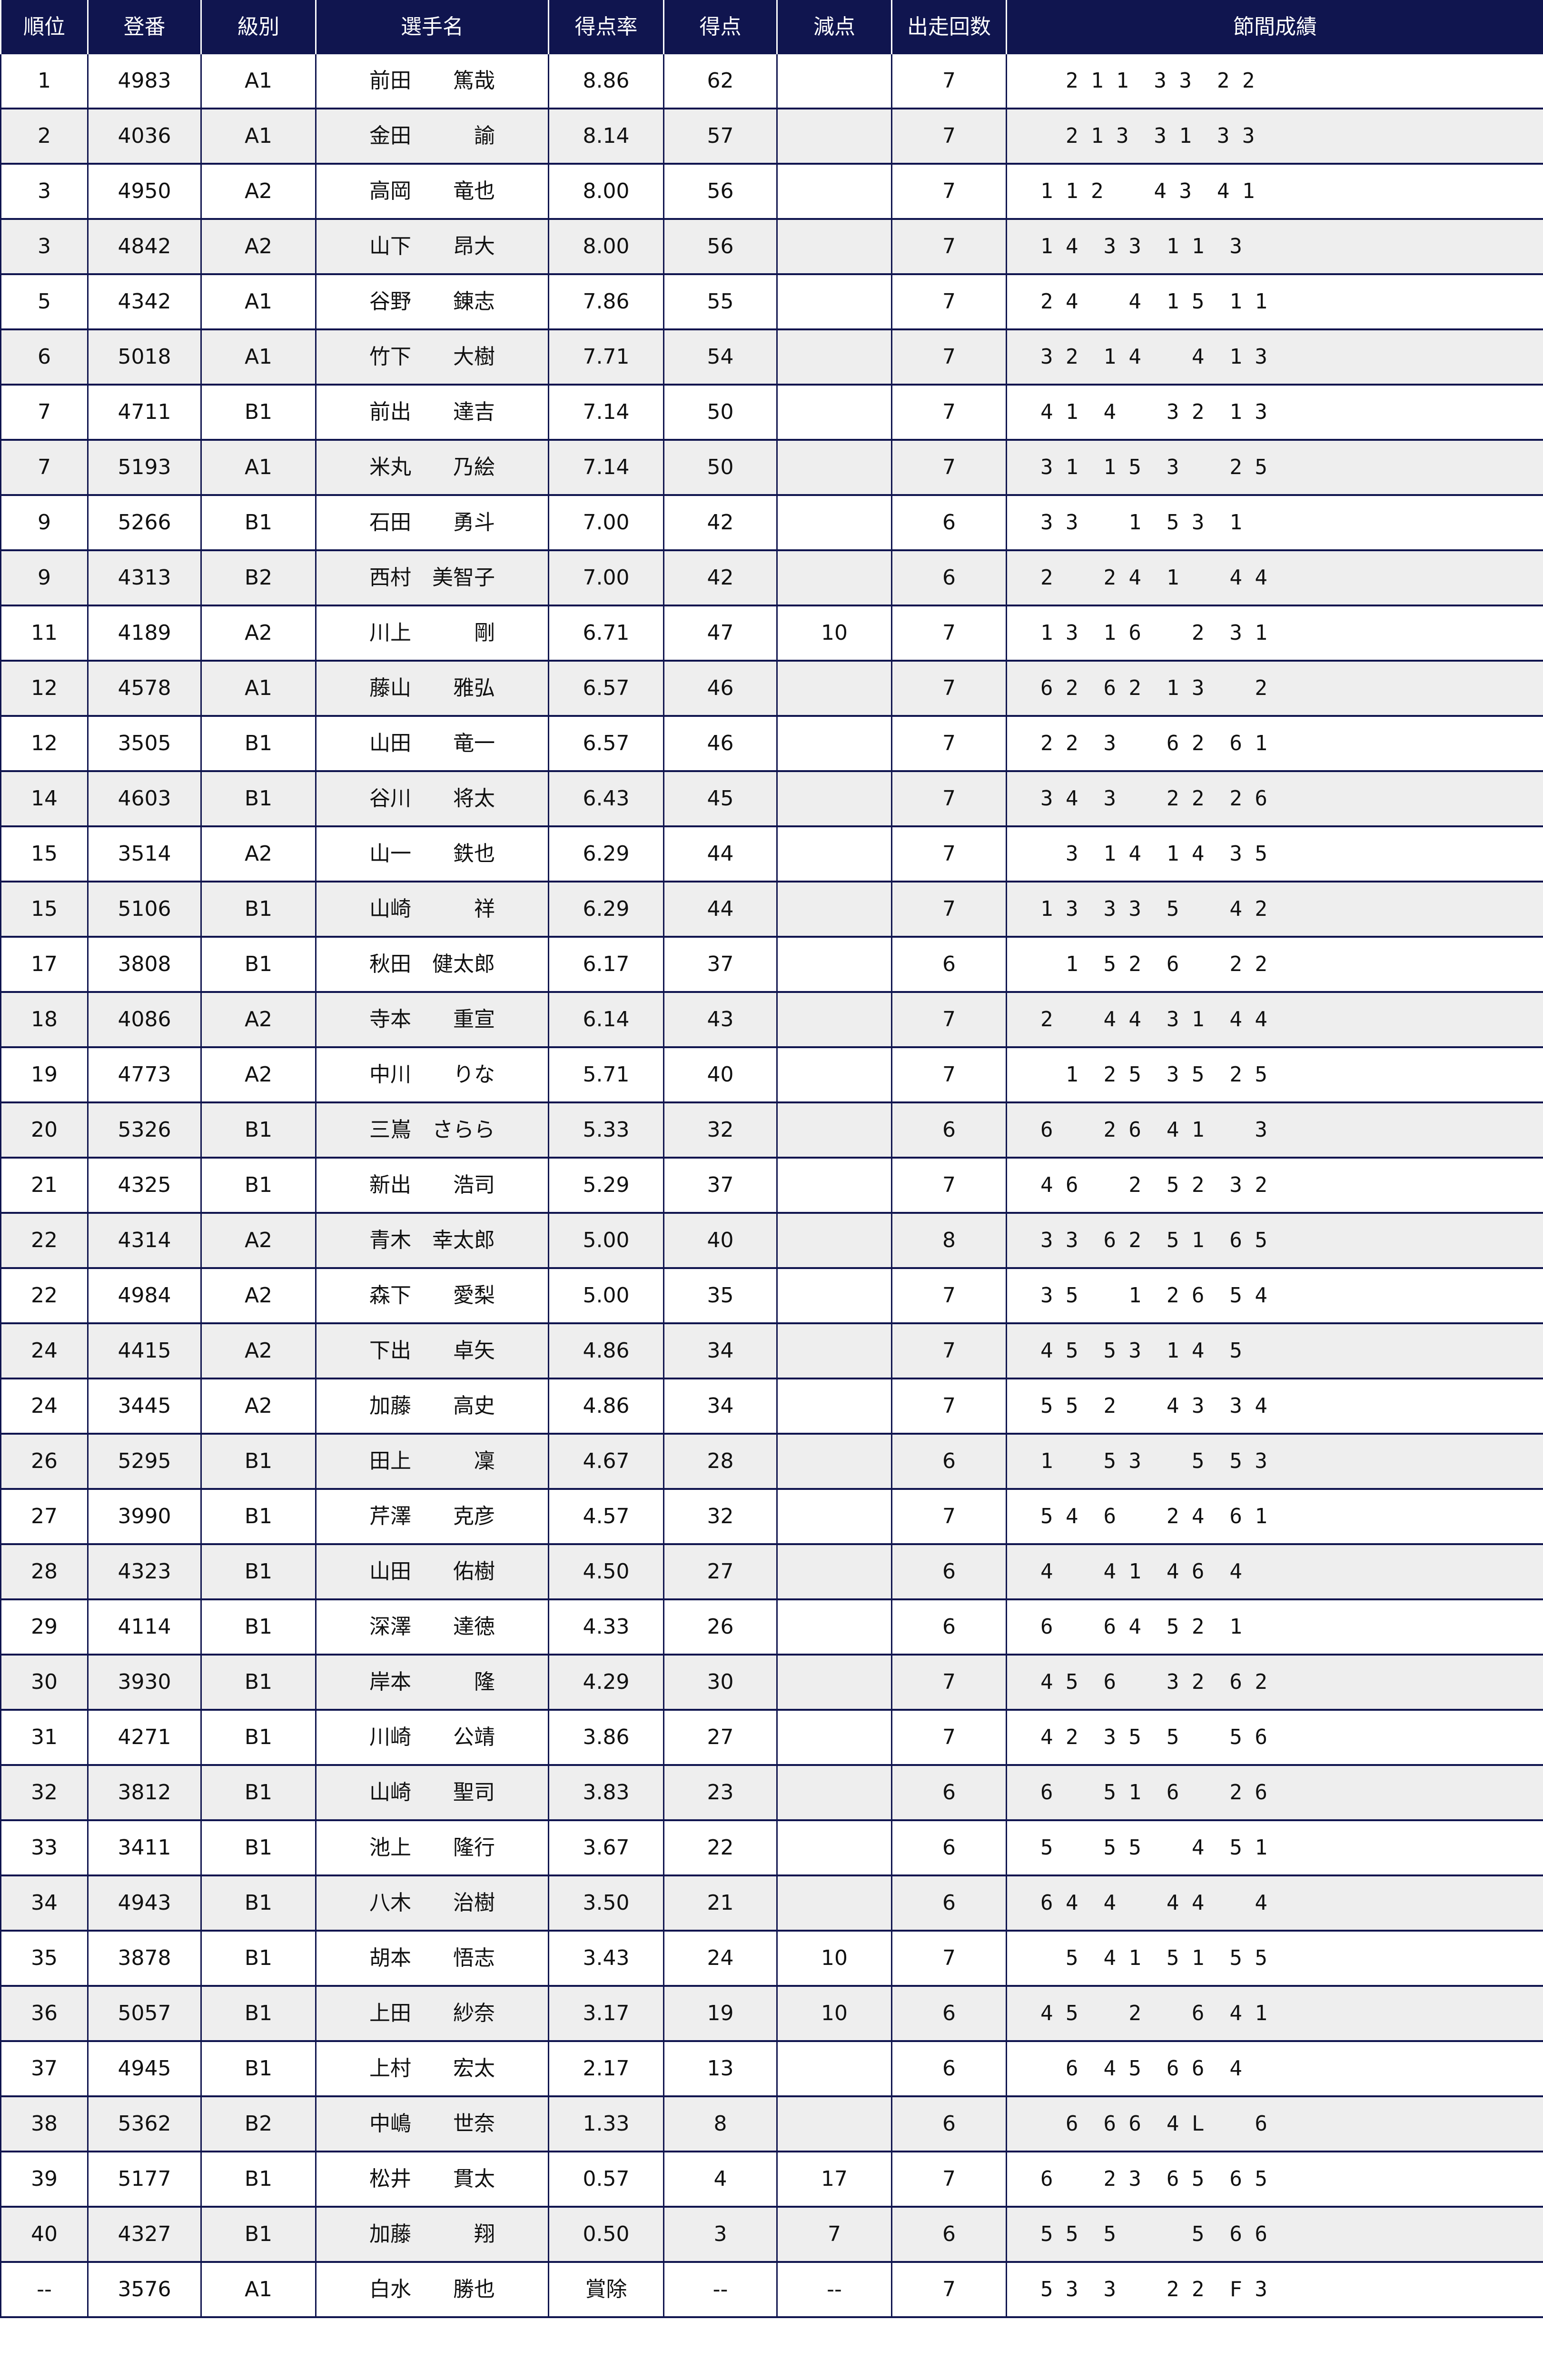  I want to click on header-series-results: 節間成績, so click(1274, 27).